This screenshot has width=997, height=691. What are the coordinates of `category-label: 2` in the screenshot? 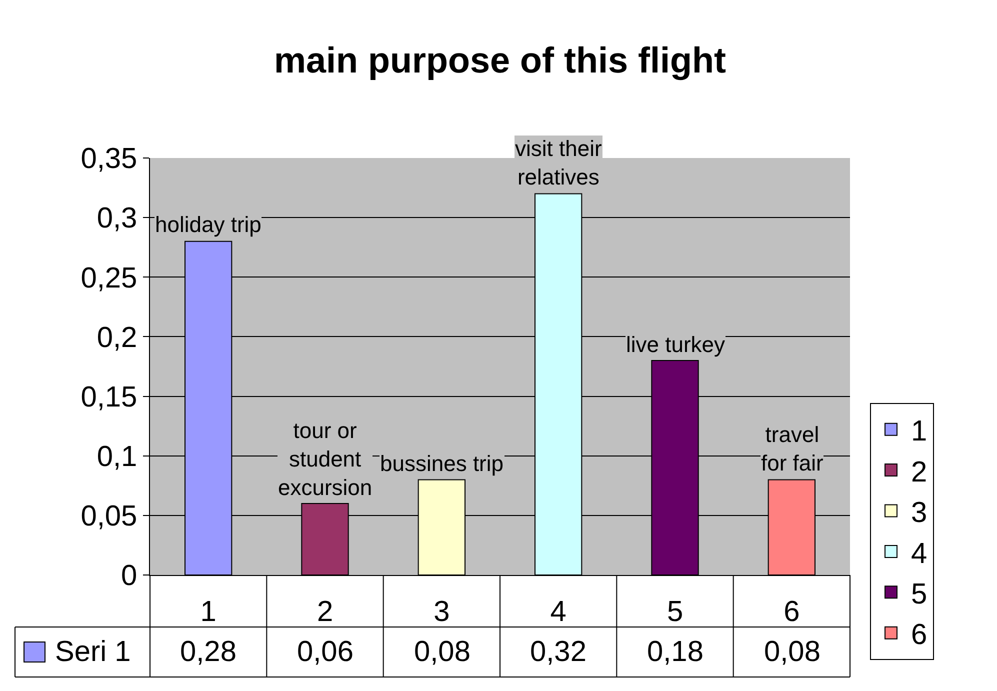 It's located at (919, 472).